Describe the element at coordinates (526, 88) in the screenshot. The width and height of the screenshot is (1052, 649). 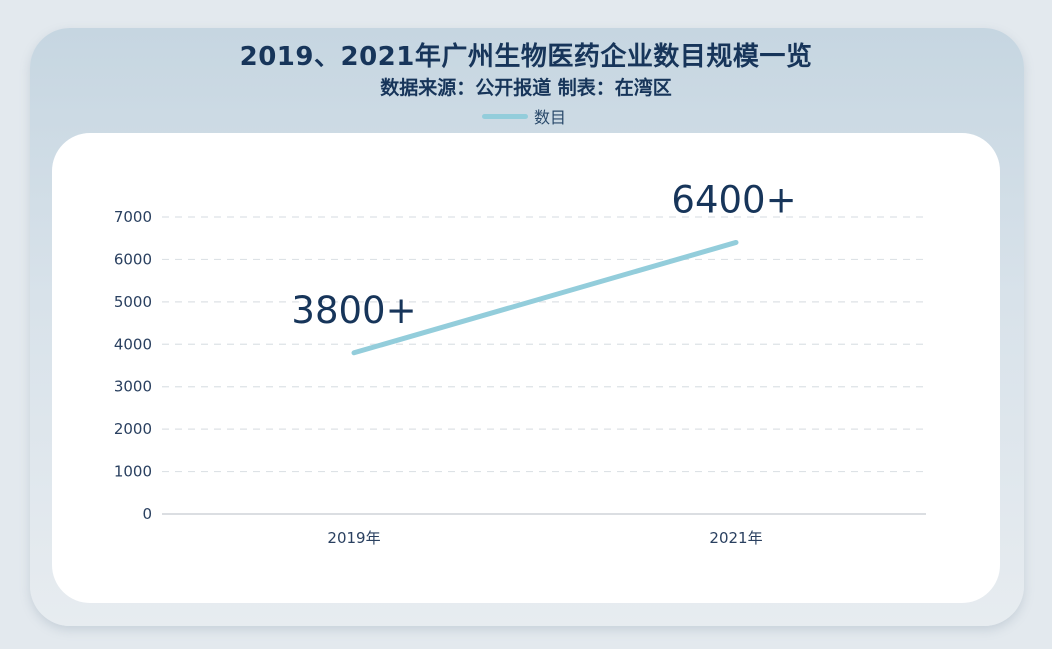
I see `chart-subtitle: 数据来源：公开报道 制表：在湾区` at that location.